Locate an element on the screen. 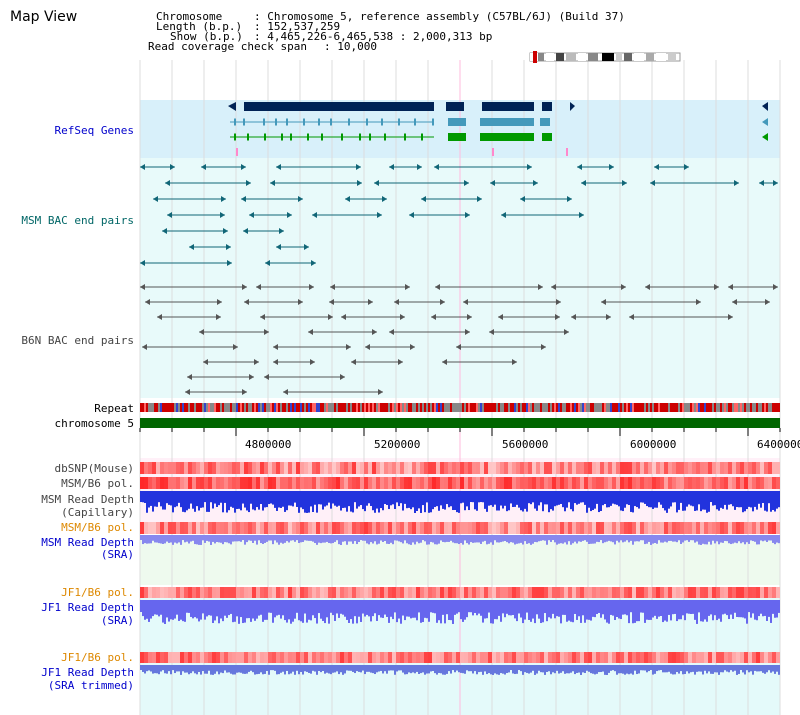  jf1-read-depth-trim-sub-label: (SRA trimmed) is located at coordinates (90, 685).